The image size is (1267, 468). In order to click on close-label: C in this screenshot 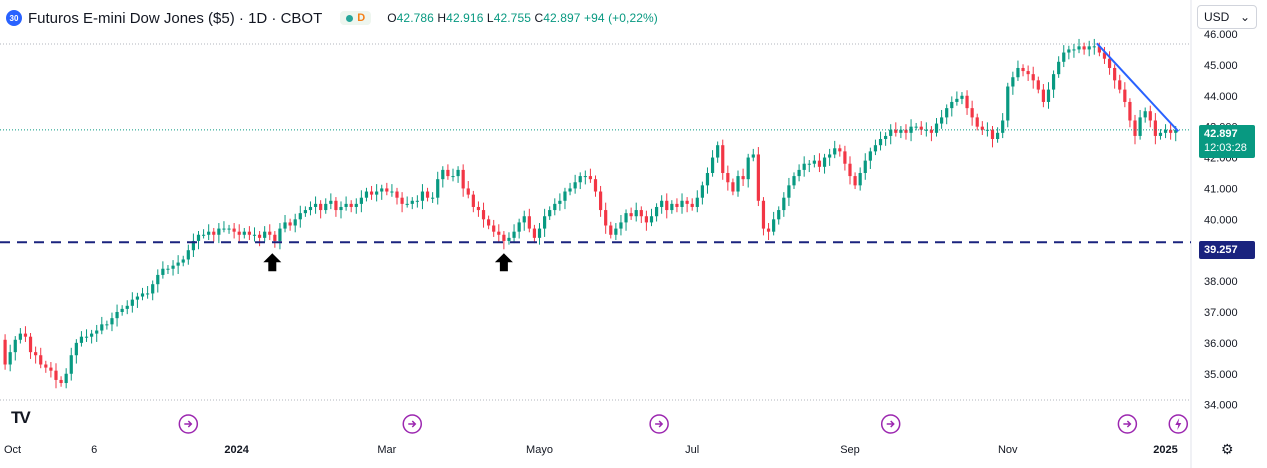, I will do `click(539, 18)`.